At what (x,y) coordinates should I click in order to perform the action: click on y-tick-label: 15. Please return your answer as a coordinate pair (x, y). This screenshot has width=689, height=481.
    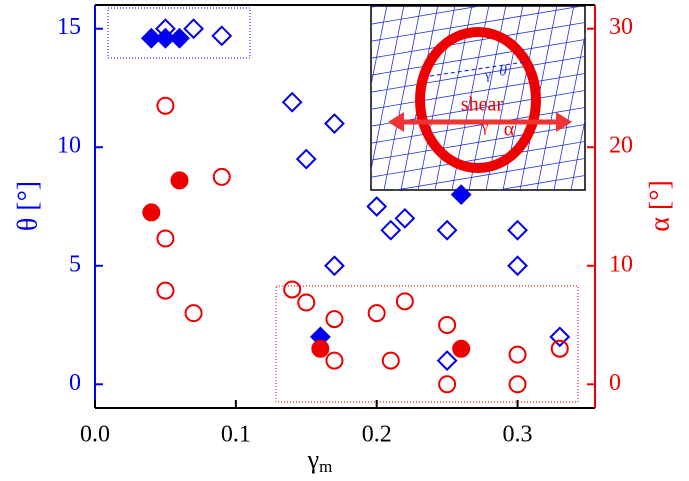
    Looking at the image, I should click on (69, 27).